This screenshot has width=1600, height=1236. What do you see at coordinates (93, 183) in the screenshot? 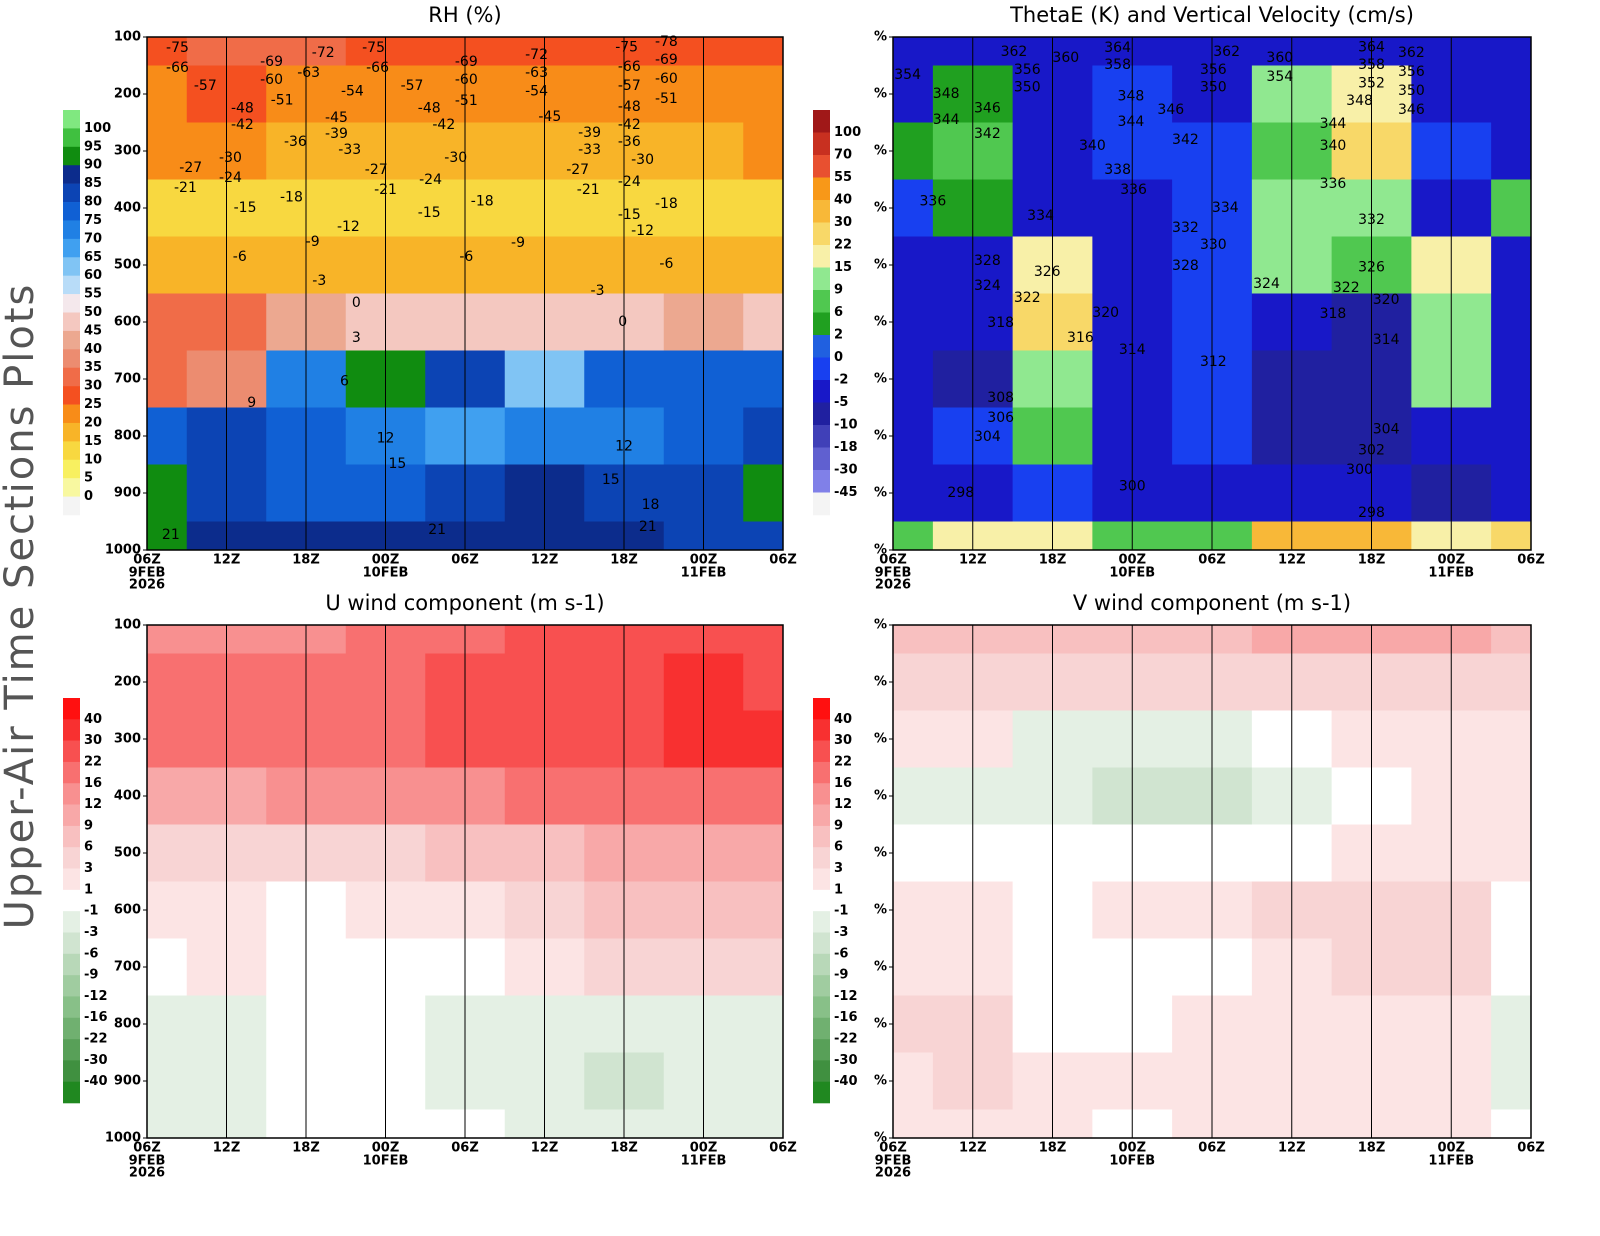
I see `colorbar-label: 85` at bounding box center [93, 183].